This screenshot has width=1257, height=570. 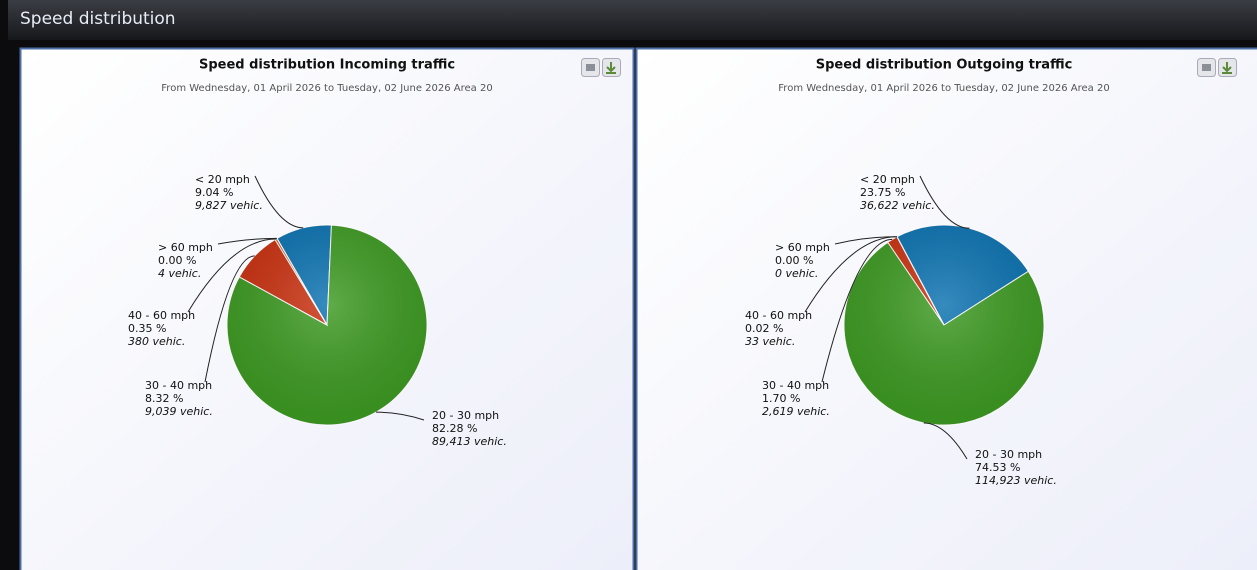 What do you see at coordinates (179, 273) in the screenshot?
I see `slice-count: 4 vehic.` at bounding box center [179, 273].